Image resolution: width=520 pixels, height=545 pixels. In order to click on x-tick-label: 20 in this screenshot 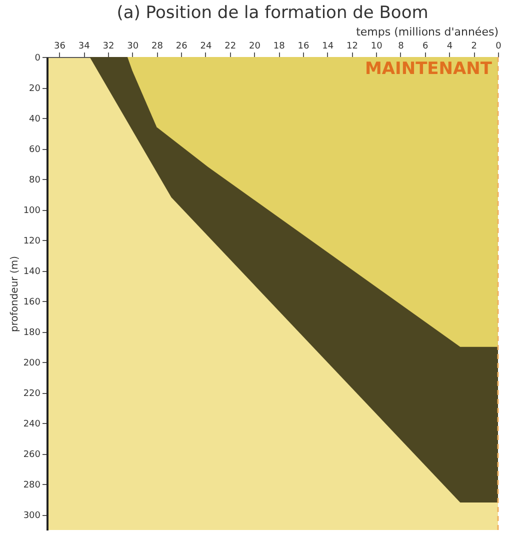, I will do `click(254, 47)`.